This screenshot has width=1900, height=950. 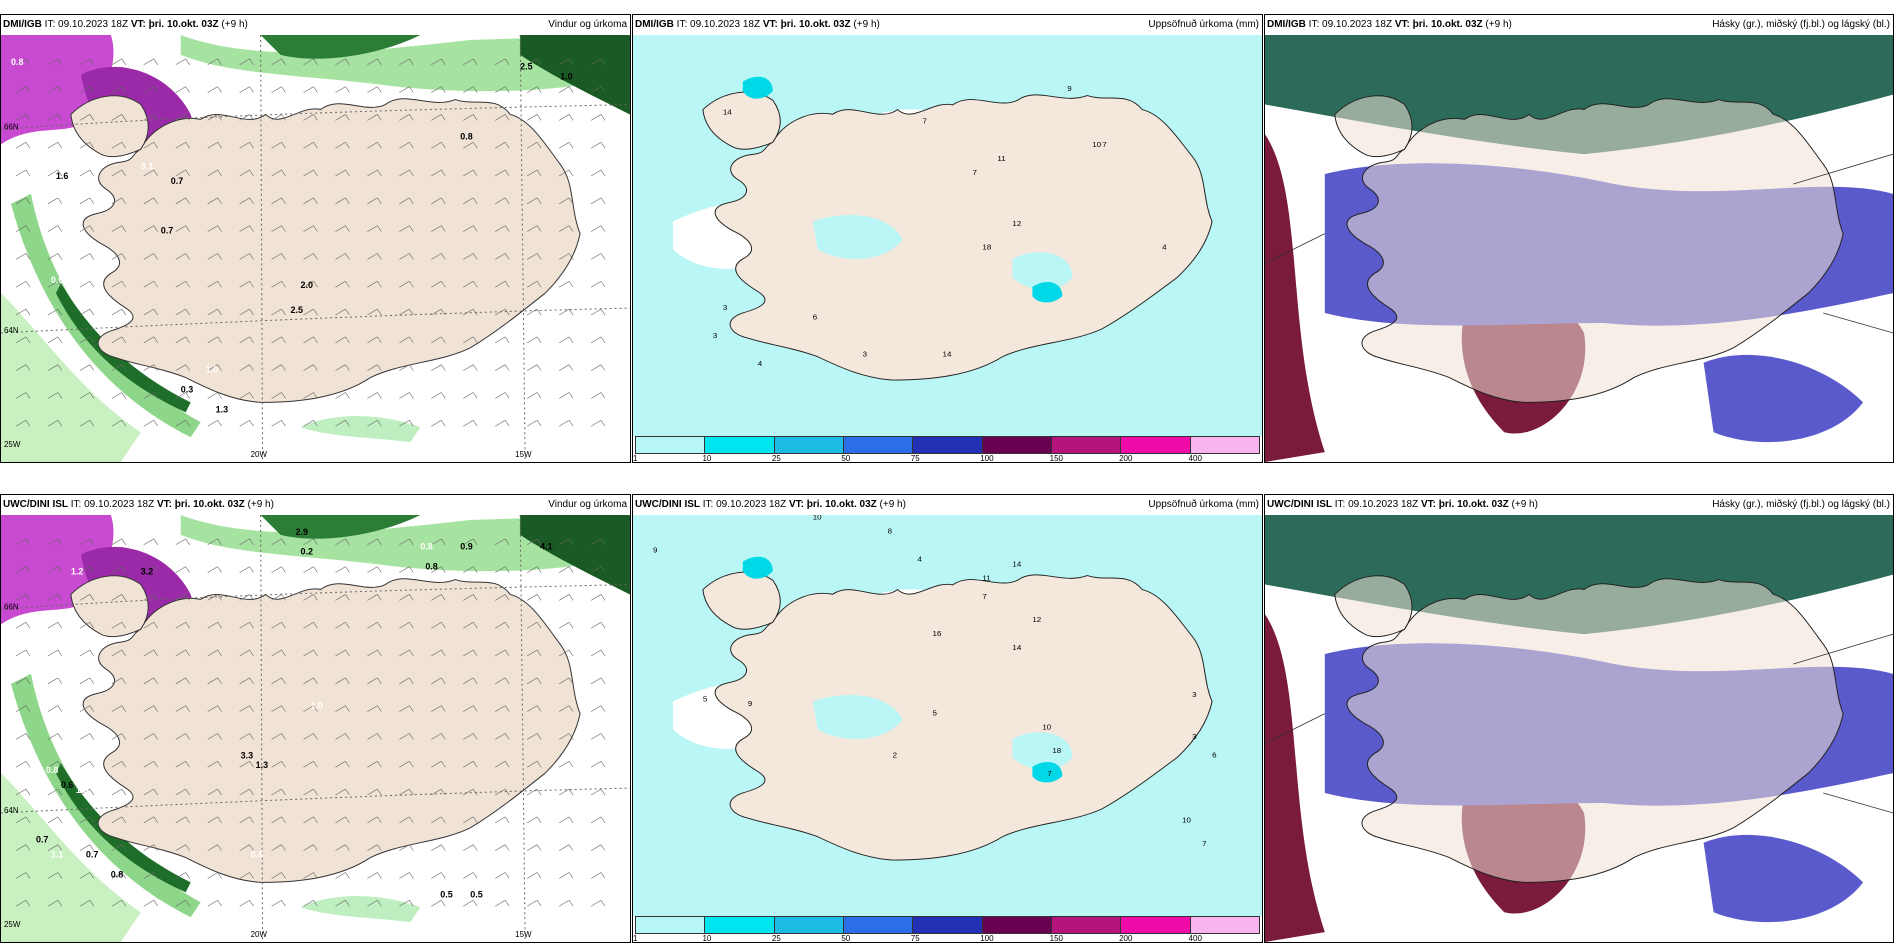 I want to click on precip-value: 1.0, so click(x=317, y=706).